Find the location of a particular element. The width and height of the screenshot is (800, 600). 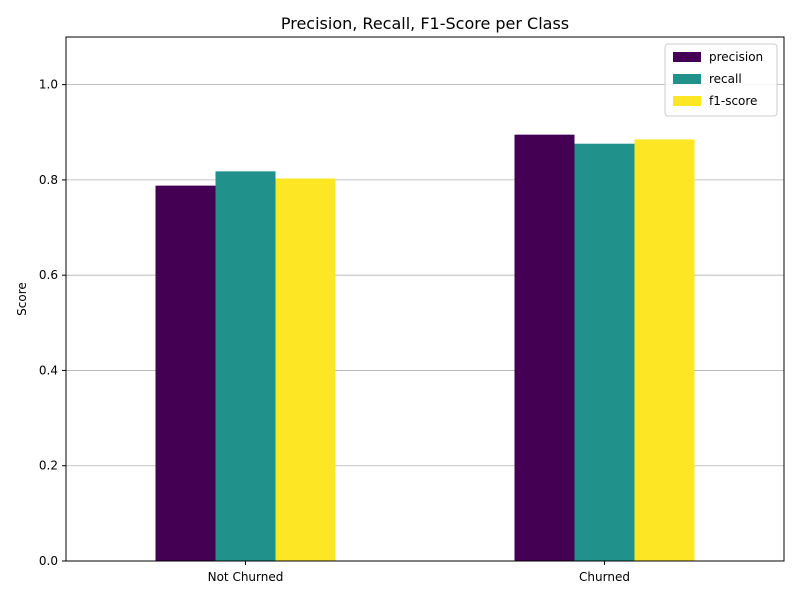

y-tick-label: 0.0 is located at coordinates (48, 561).